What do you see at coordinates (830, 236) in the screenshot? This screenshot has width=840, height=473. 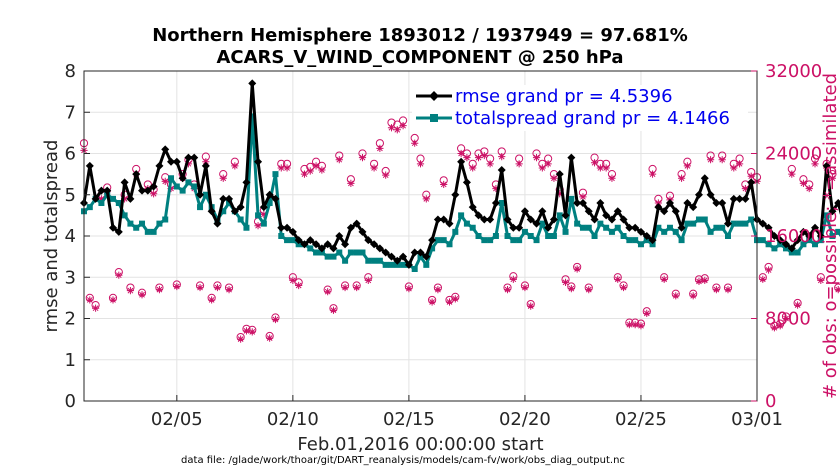 I see `y2-axis-label: # of obs: o=possible; *=assimilated` at bounding box center [830, 236].